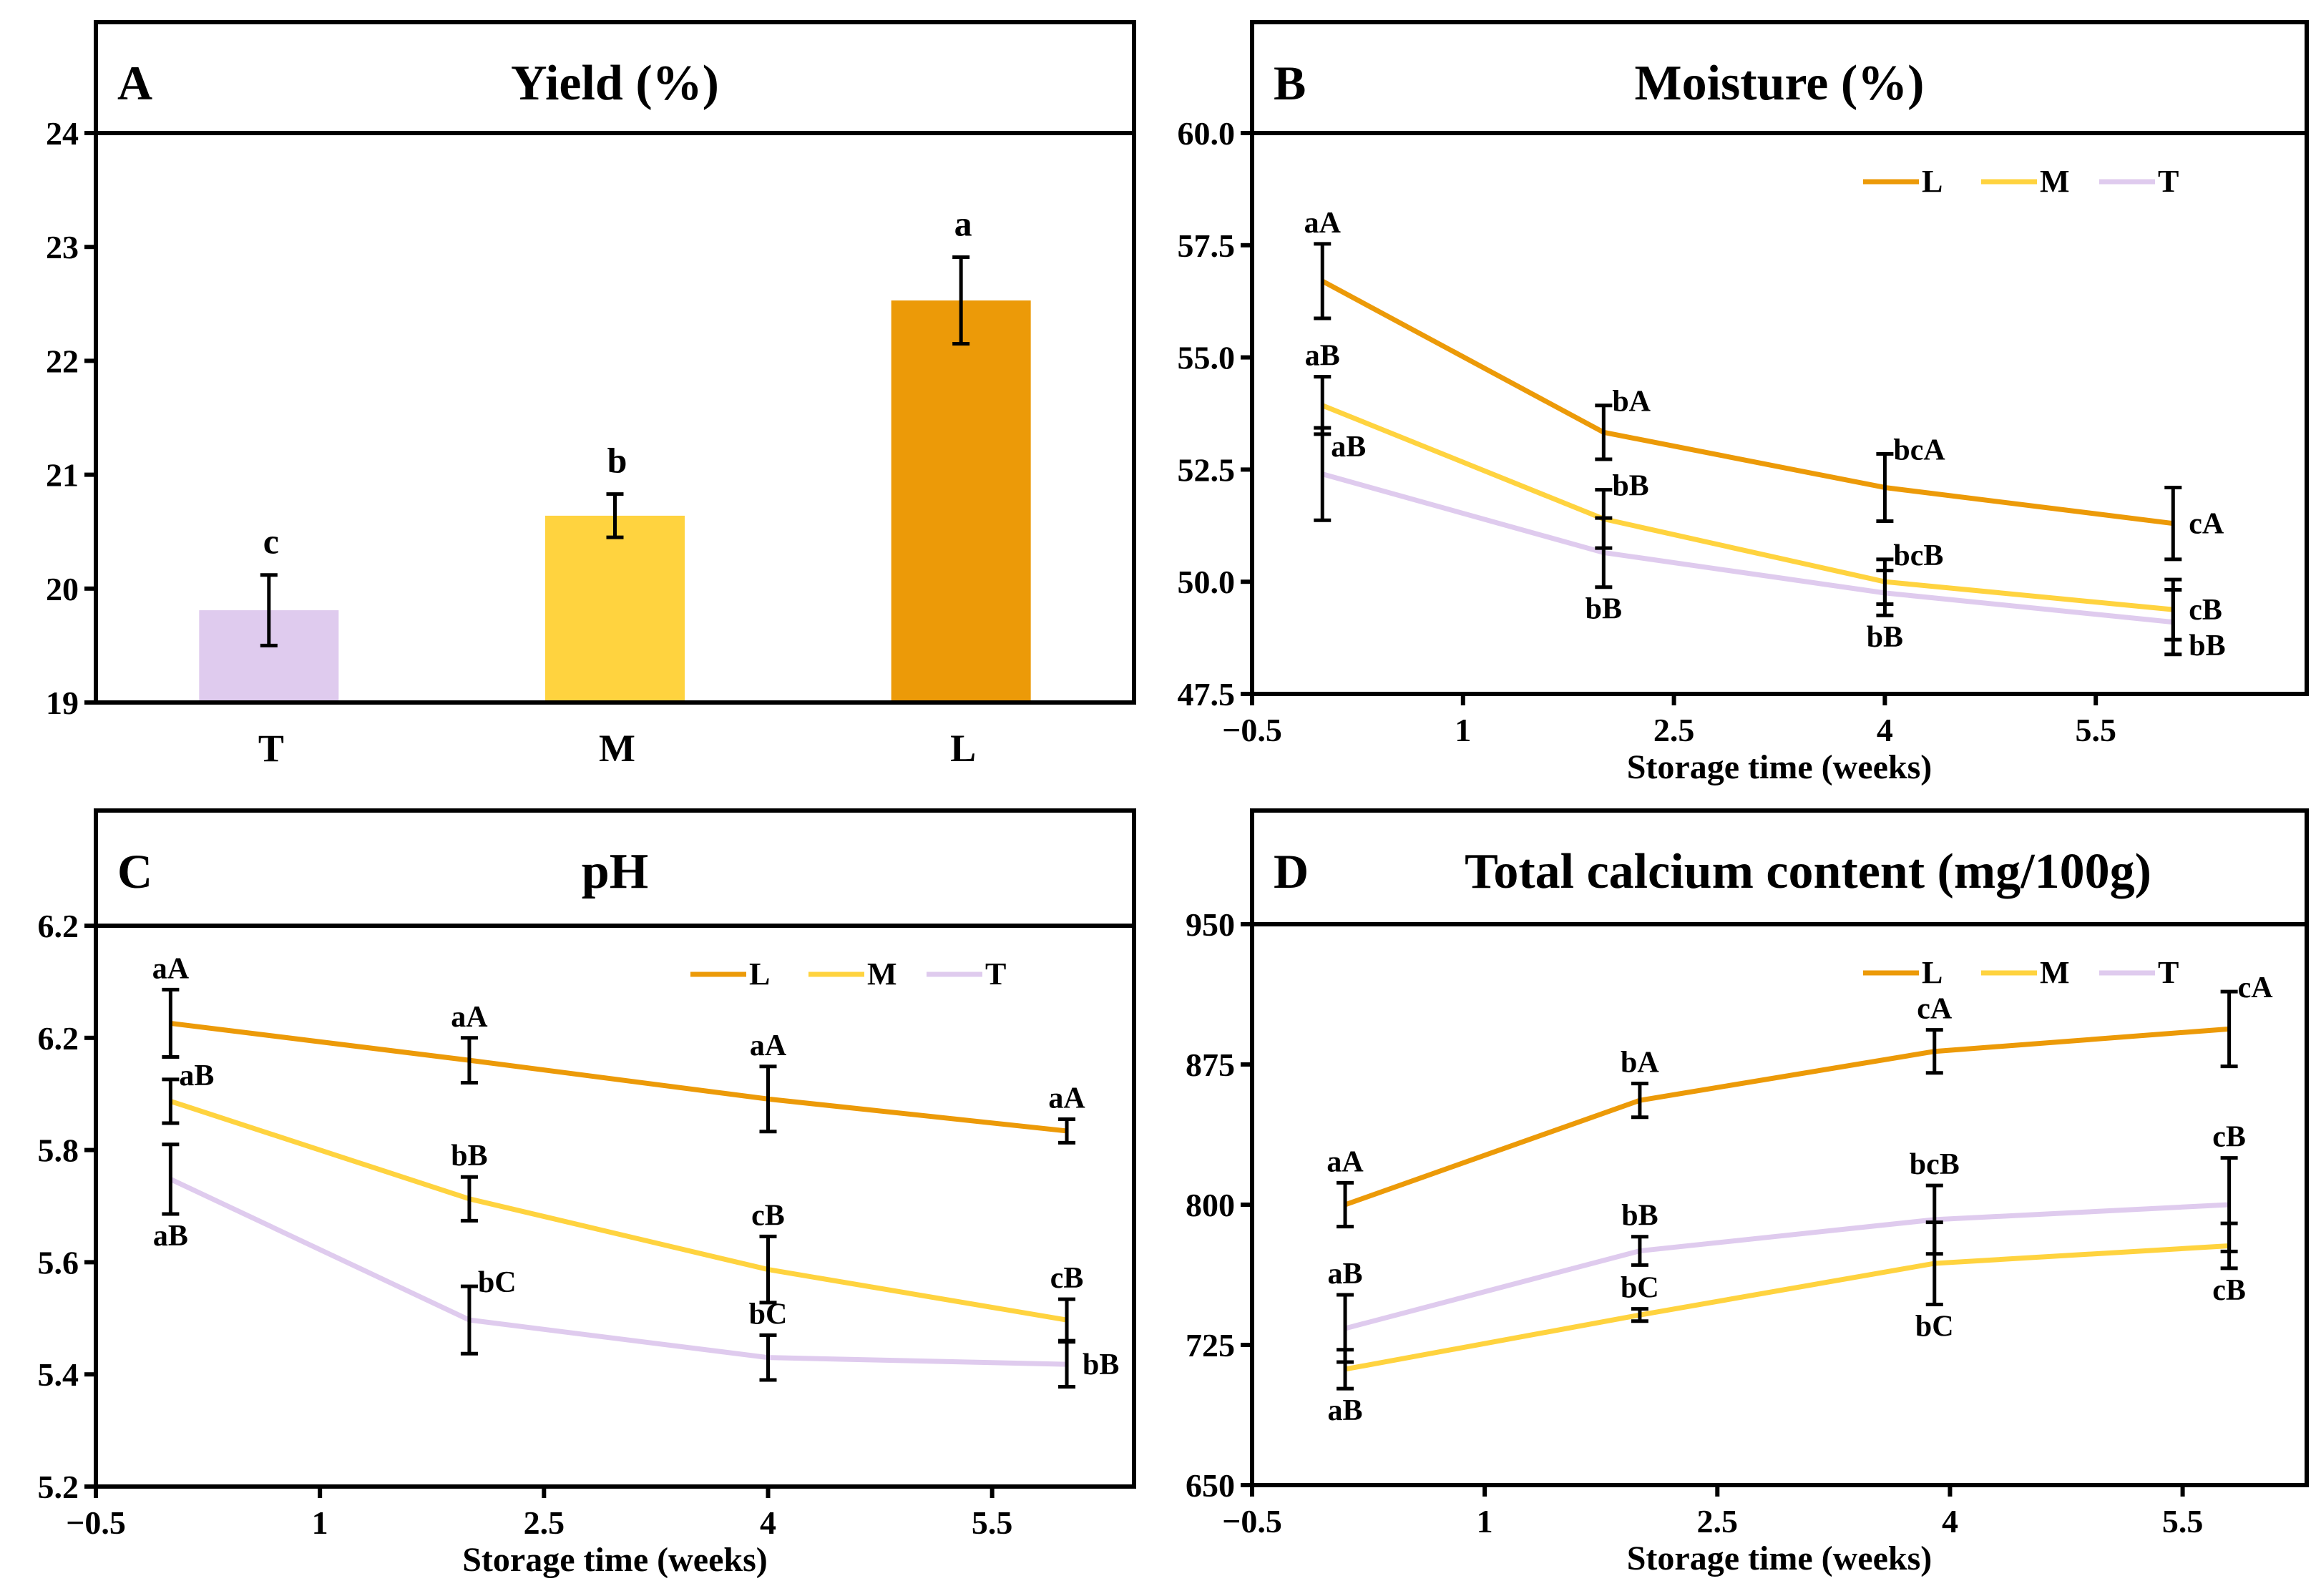 This screenshot has height=1596, width=2316. Describe the element at coordinates (615, 607) in the screenshot. I see `bar-M` at that location.